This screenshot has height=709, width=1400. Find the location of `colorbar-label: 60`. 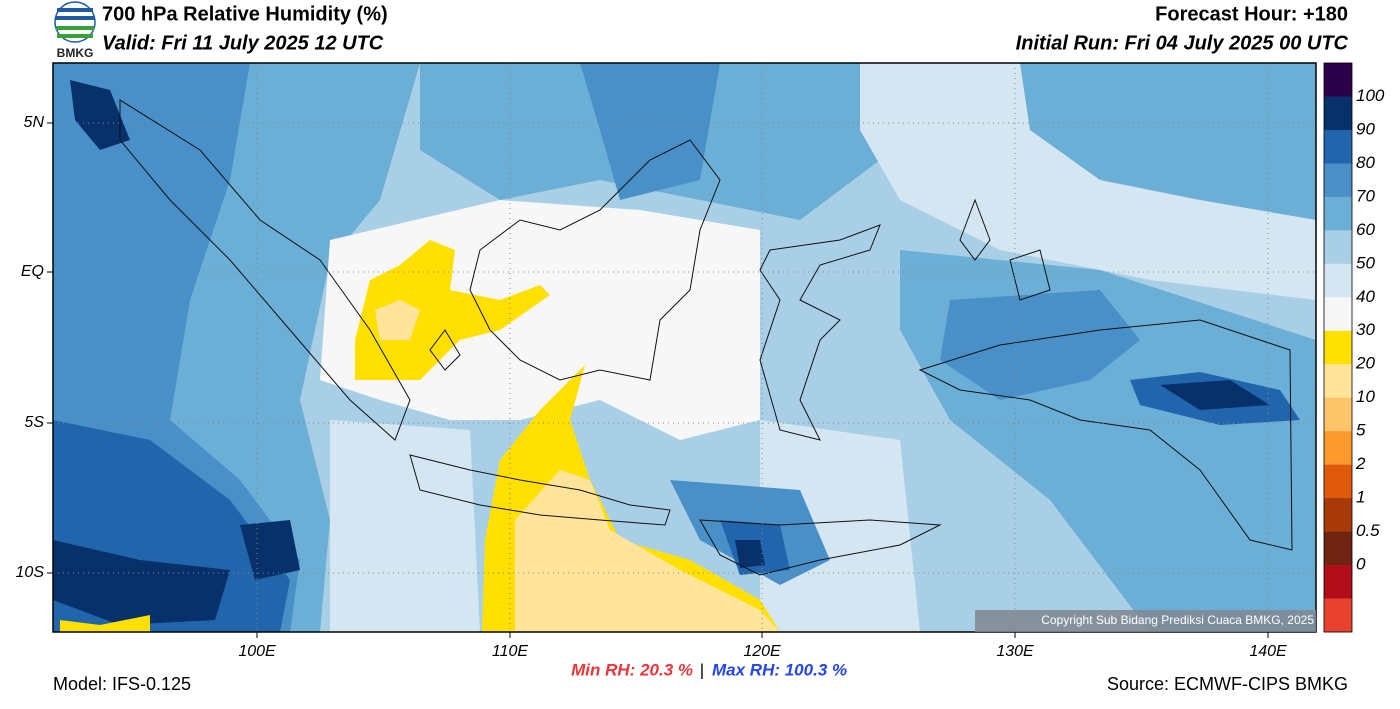

colorbar-label: 60 is located at coordinates (1365, 229).